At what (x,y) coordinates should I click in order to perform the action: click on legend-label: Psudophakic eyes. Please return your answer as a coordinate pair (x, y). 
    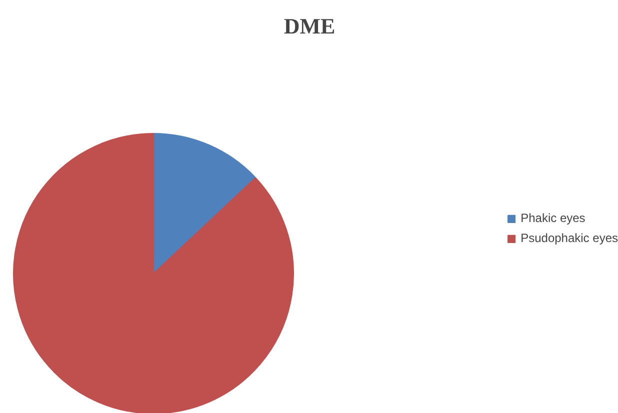
    Looking at the image, I should click on (569, 238).